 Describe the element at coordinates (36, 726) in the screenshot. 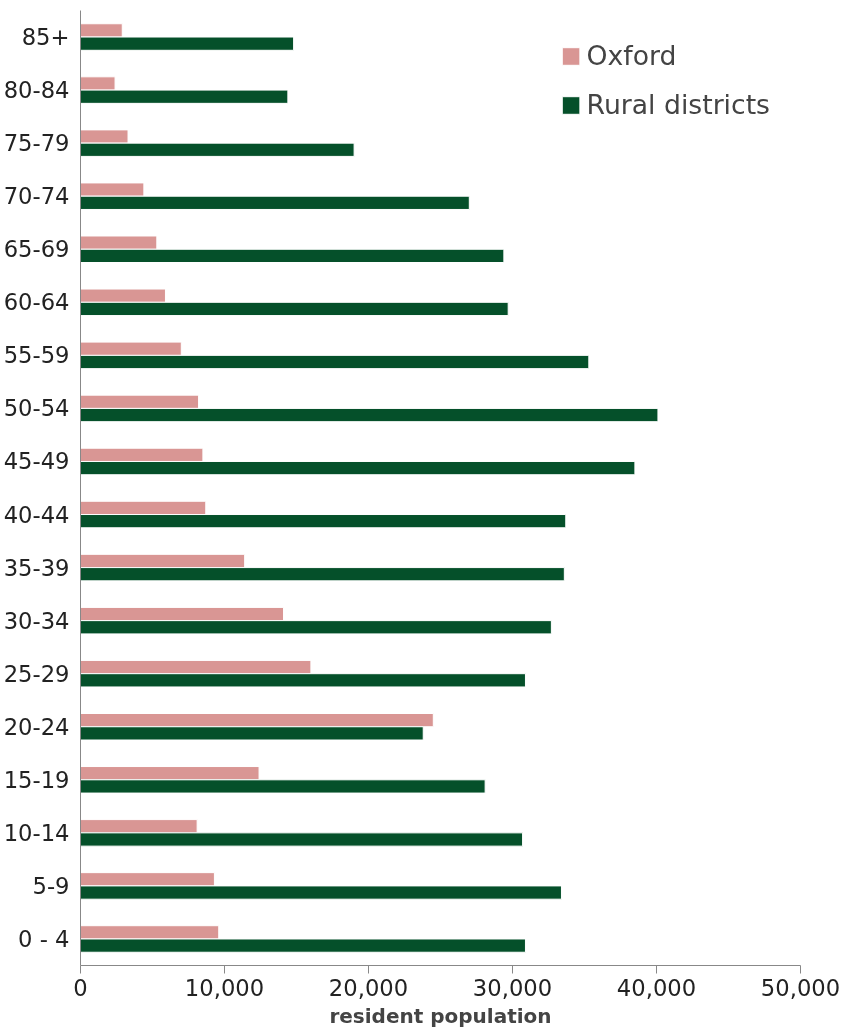

I see `y-tick-label: 20-24` at that location.